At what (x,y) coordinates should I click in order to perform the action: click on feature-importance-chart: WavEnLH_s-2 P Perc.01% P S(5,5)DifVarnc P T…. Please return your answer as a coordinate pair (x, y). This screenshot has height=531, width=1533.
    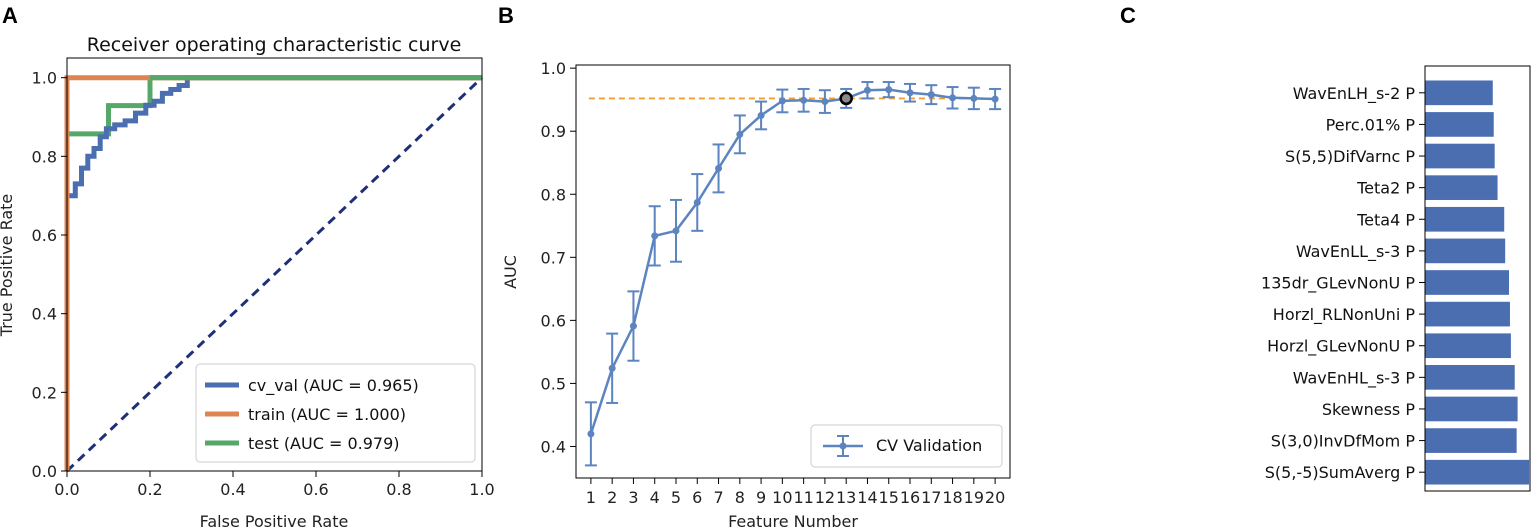
    Looking at the image, I should click on (1396, 278).